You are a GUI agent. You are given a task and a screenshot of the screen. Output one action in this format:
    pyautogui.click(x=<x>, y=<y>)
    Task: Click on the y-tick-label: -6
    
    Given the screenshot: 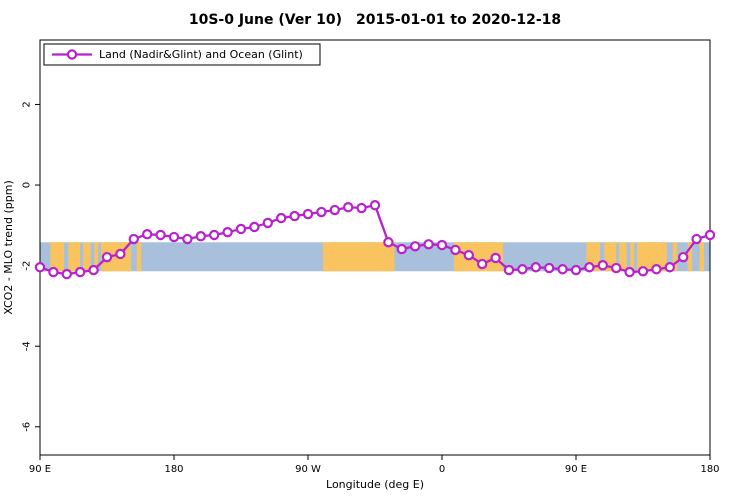 What is the action you would take?
    pyautogui.click(x=27, y=427)
    